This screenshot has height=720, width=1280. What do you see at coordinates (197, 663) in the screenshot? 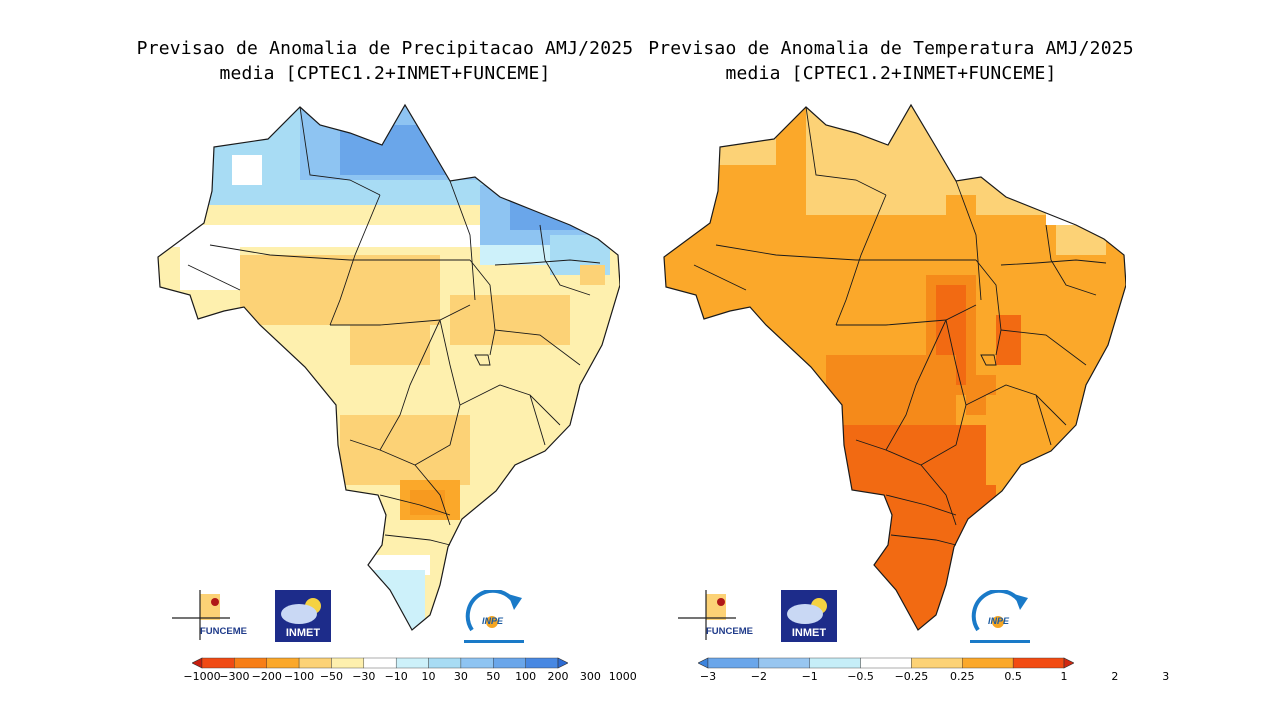
I see `precipitation-colorbar-arrow-left` at bounding box center [197, 663].